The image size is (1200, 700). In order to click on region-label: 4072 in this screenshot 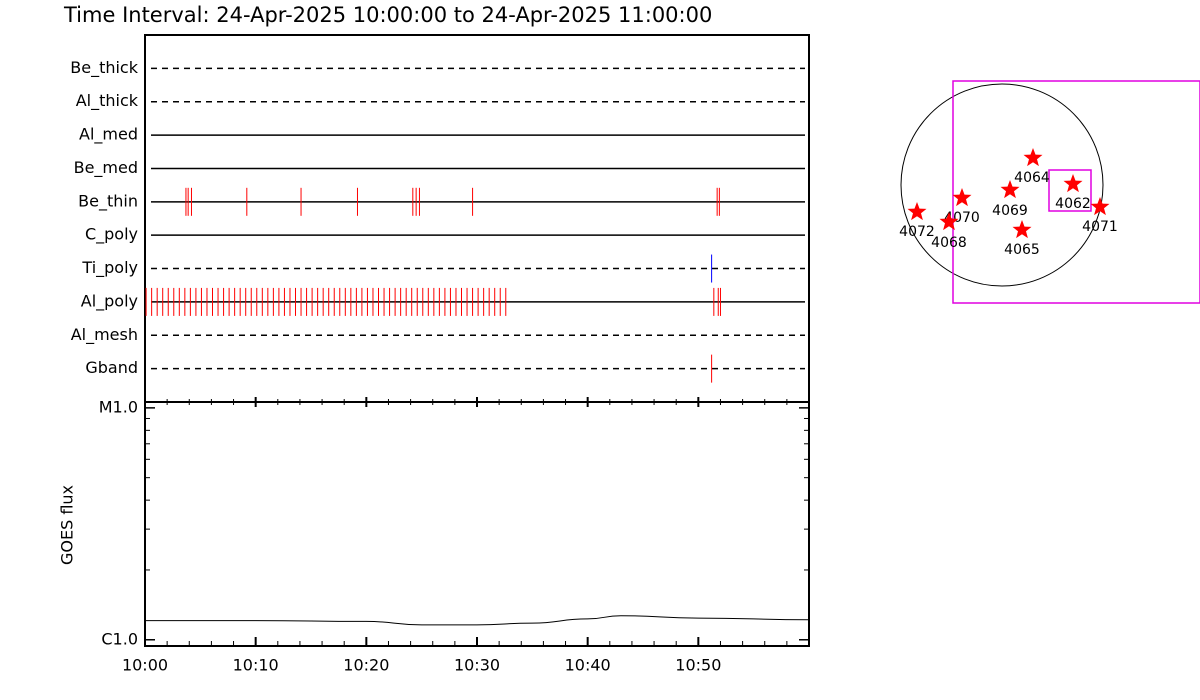, I will do `click(917, 232)`.